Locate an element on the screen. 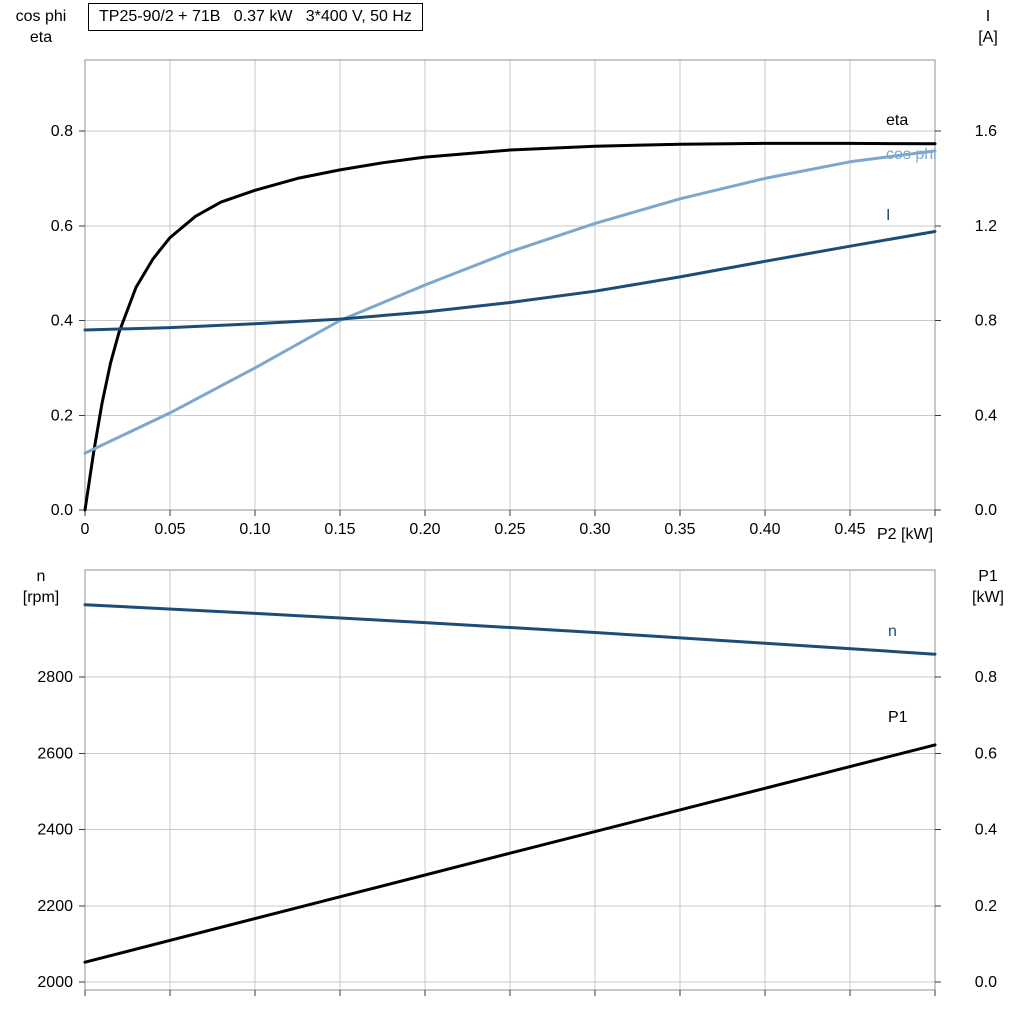 The height and width of the screenshot is (1024, 1024). x-tick-label: 0.10 is located at coordinates (254, 529).